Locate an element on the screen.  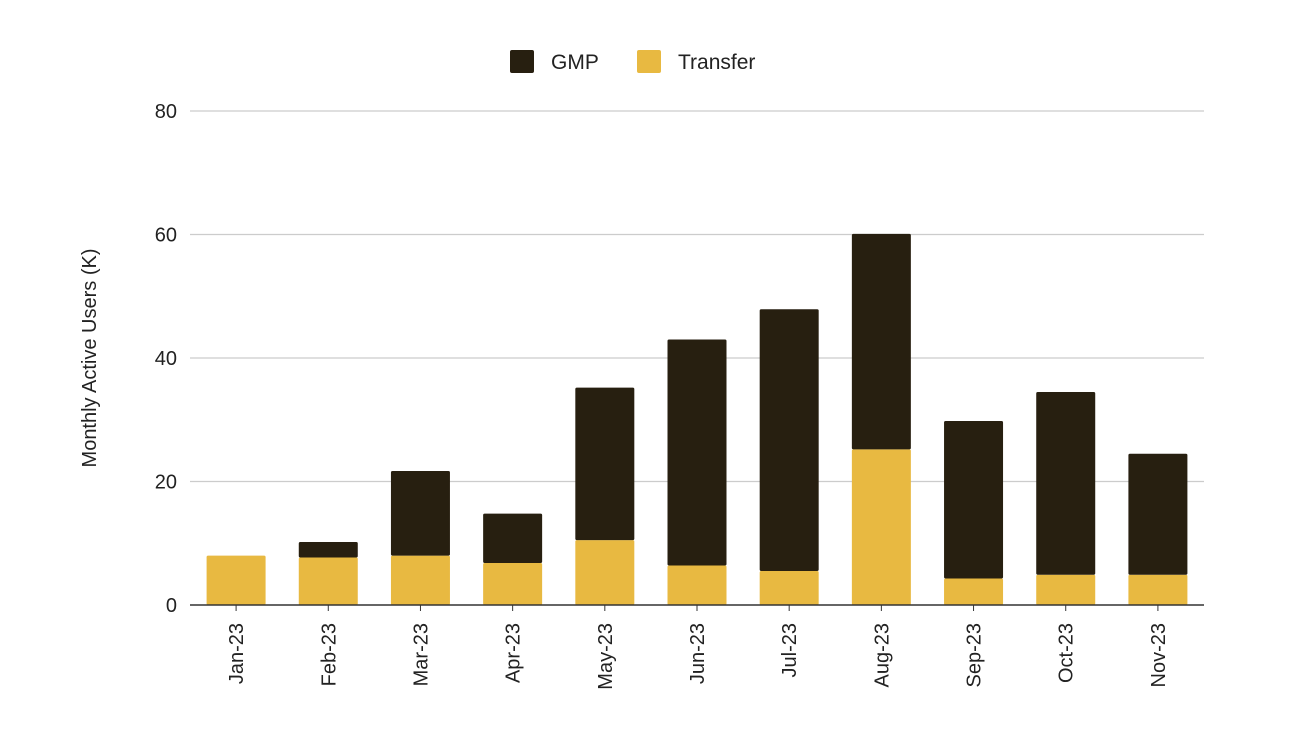
legend: GMP Transfer is located at coordinates (632, 62).